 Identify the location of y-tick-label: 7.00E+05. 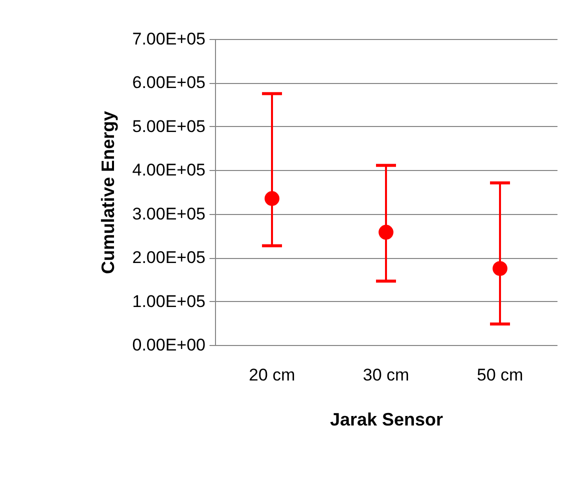
(169, 39).